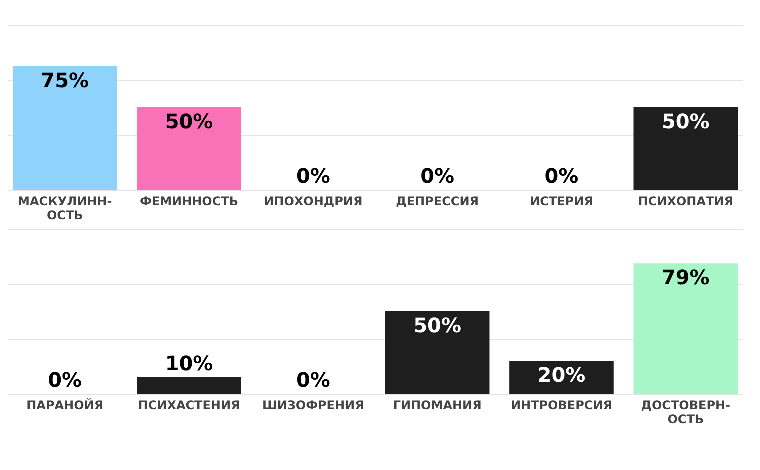 The width and height of the screenshot is (760, 470). Describe the element at coordinates (189, 364) in the screenshot. I see `data-label: 10%` at that location.